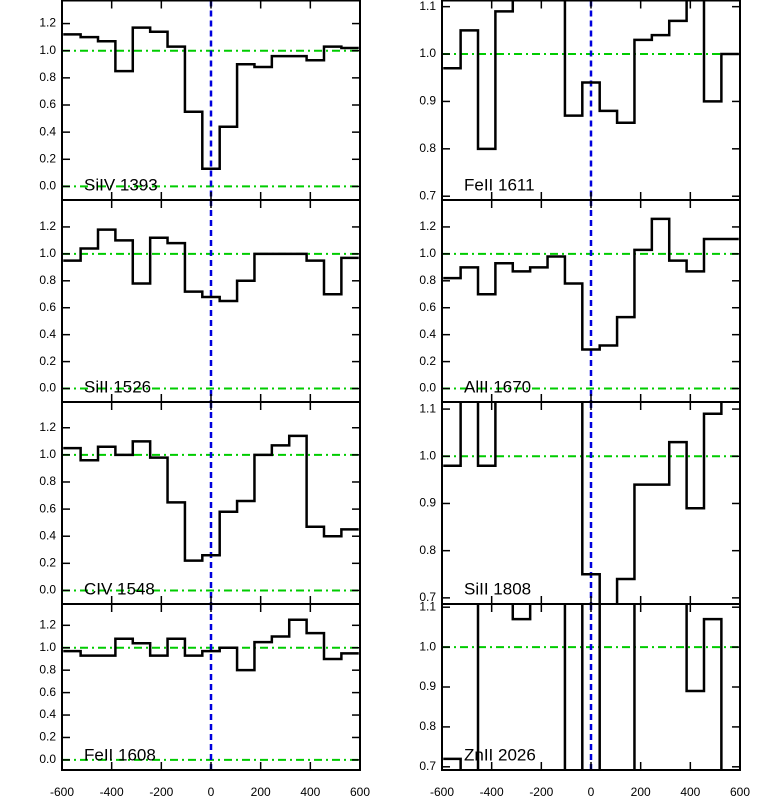 The height and width of the screenshot is (807, 761). I want to click on ion-label: SiII 1808, so click(497, 588).